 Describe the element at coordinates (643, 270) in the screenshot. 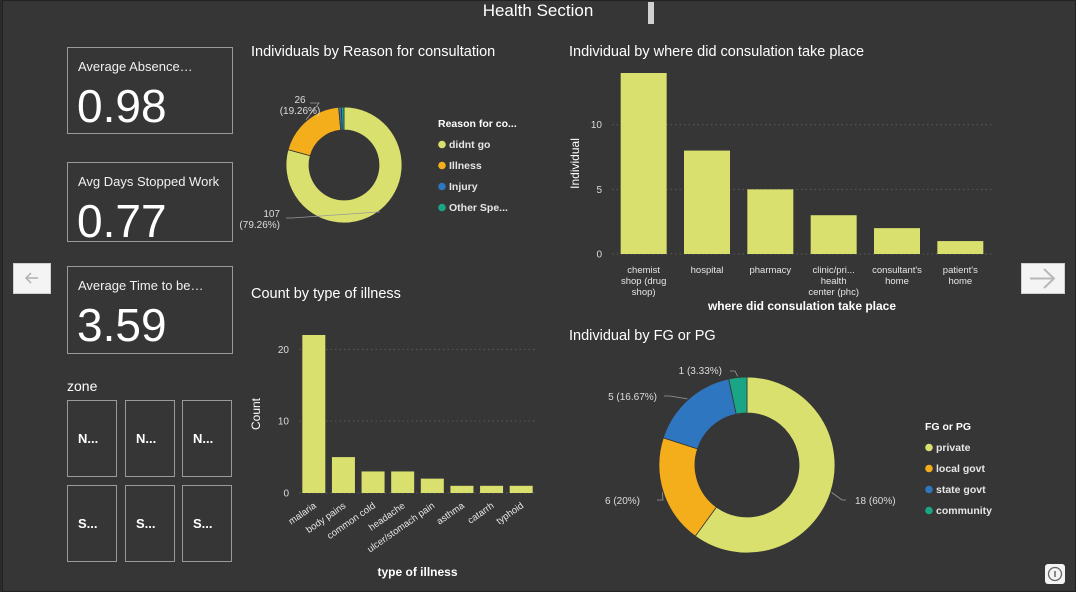

I see `x-tick-label: chemist` at that location.